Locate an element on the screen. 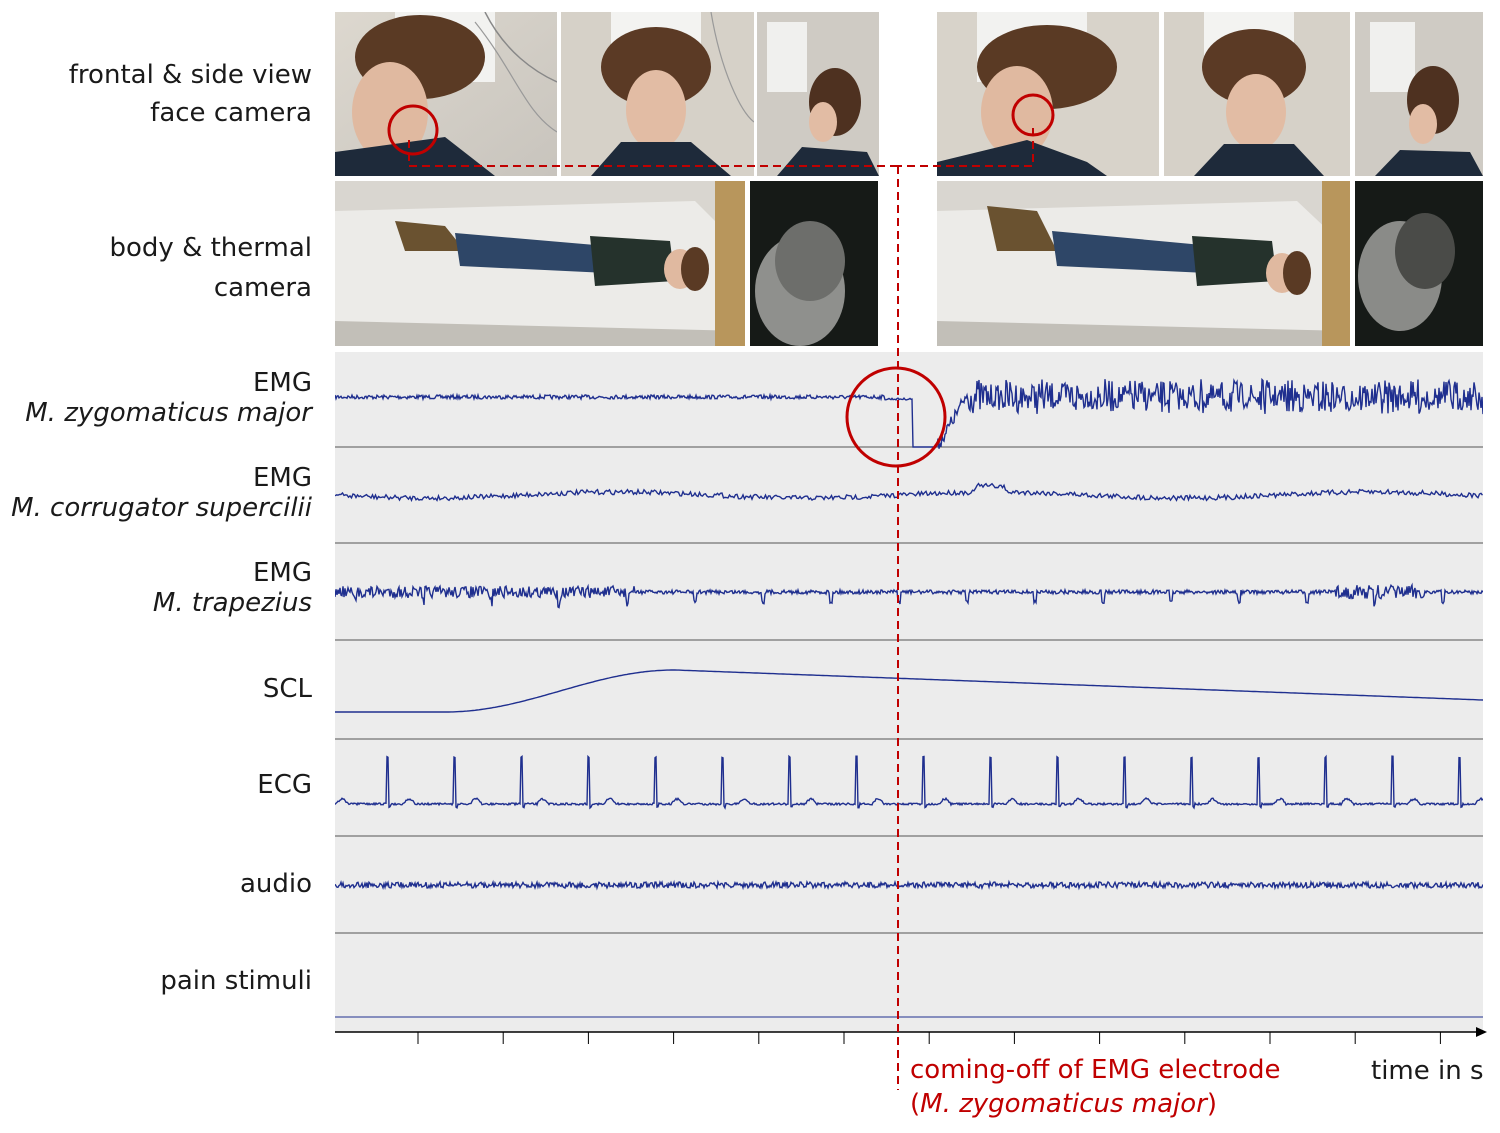  emg-corrugator-title: EMG is located at coordinates (282, 478).